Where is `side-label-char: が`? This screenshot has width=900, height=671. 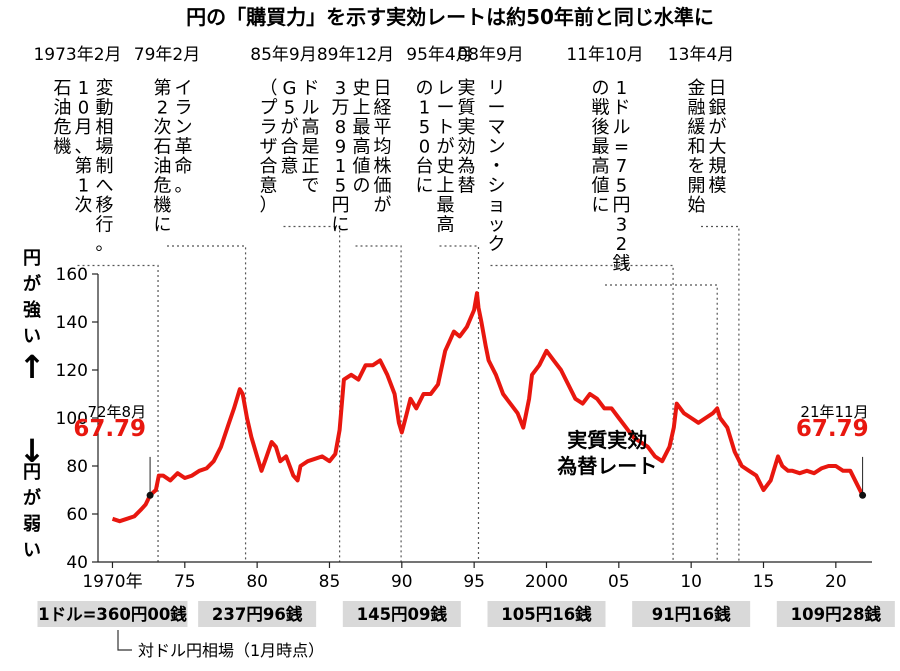 side-label-char: が is located at coordinates (32, 284).